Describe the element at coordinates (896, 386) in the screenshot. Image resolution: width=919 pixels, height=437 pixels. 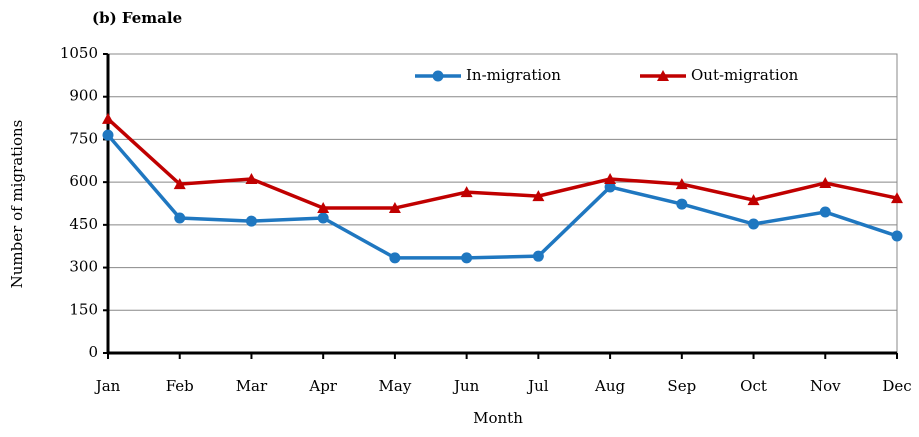
I see `x-tick-label: Dec` at that location.